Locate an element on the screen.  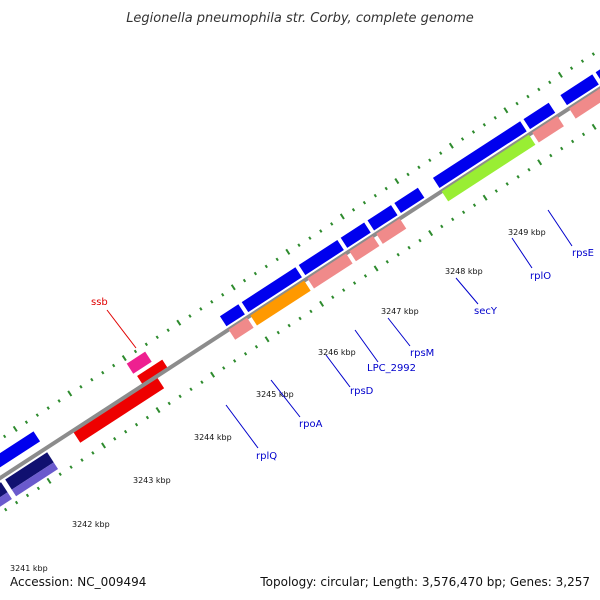
gene-rpsD-pink is located at coordinates (330, 271).